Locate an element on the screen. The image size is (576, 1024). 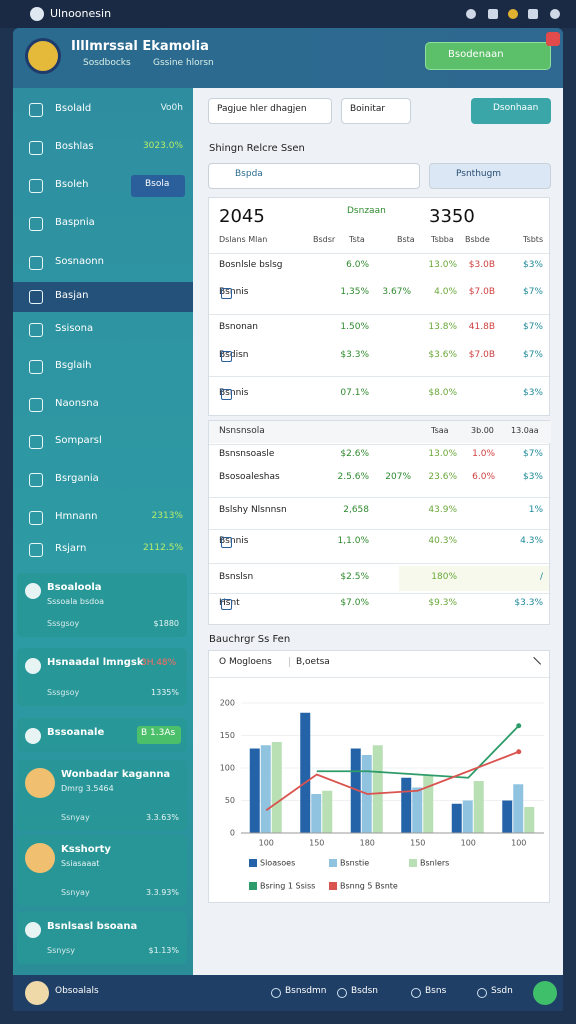
legend-label: Bsnstie is located at coordinates (354, 863).